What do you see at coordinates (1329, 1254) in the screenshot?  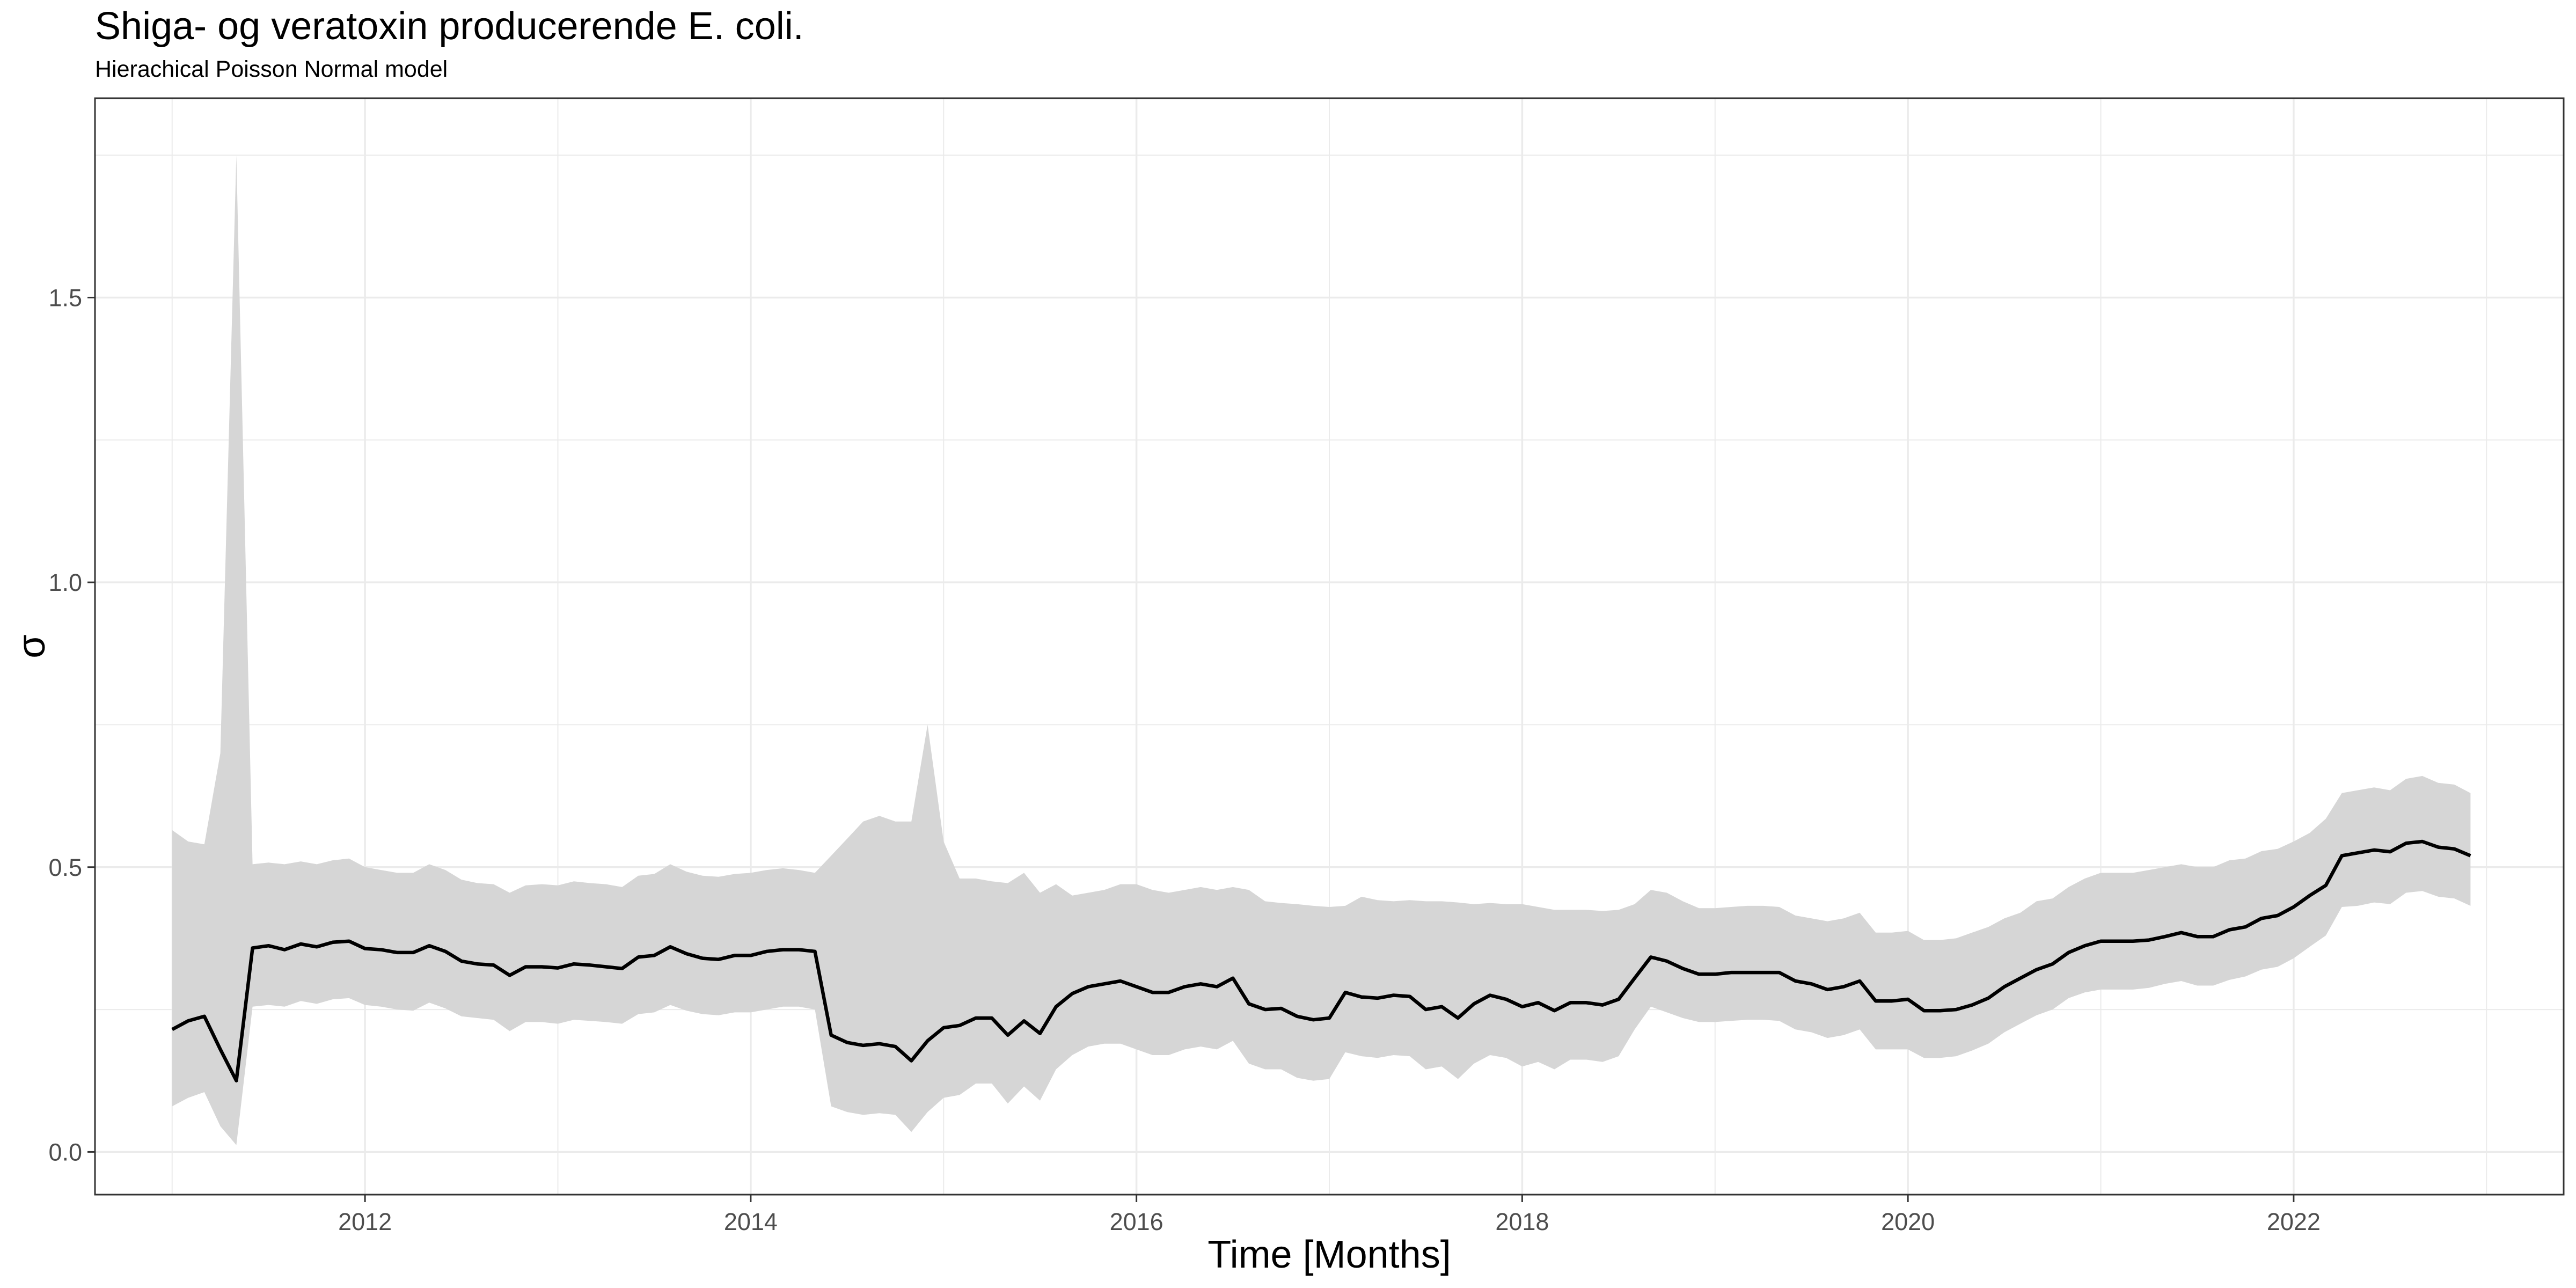 I see `x-axis-title: Time [Months]` at bounding box center [1329, 1254].